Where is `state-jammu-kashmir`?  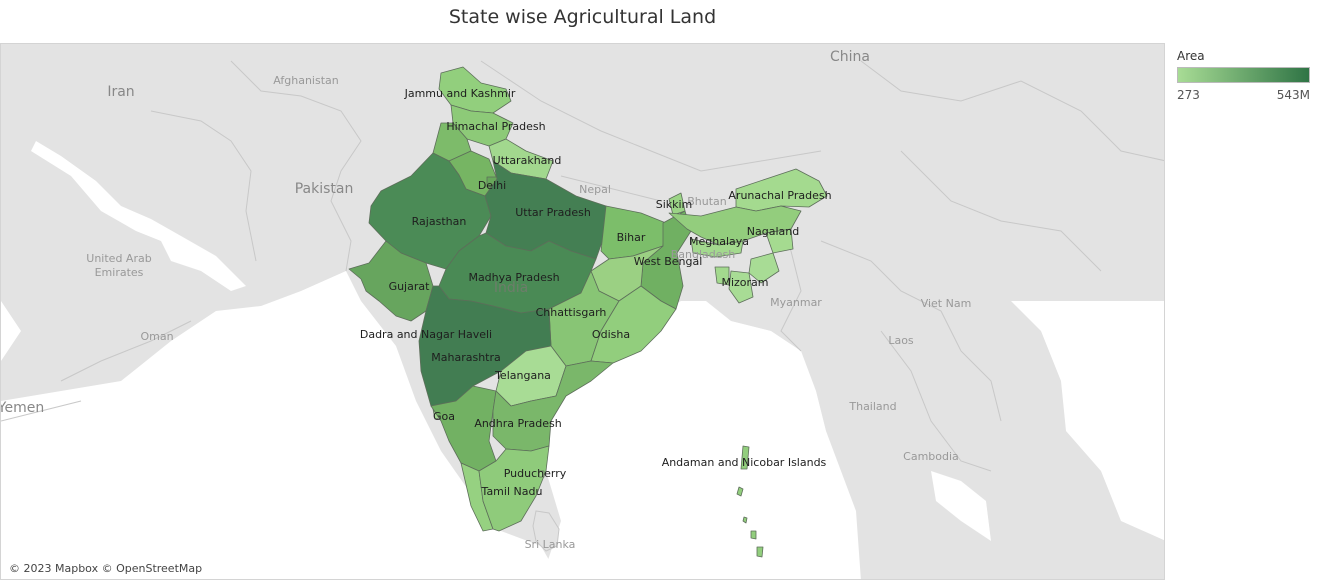
state-jammu-kashmir is located at coordinates (475, 90).